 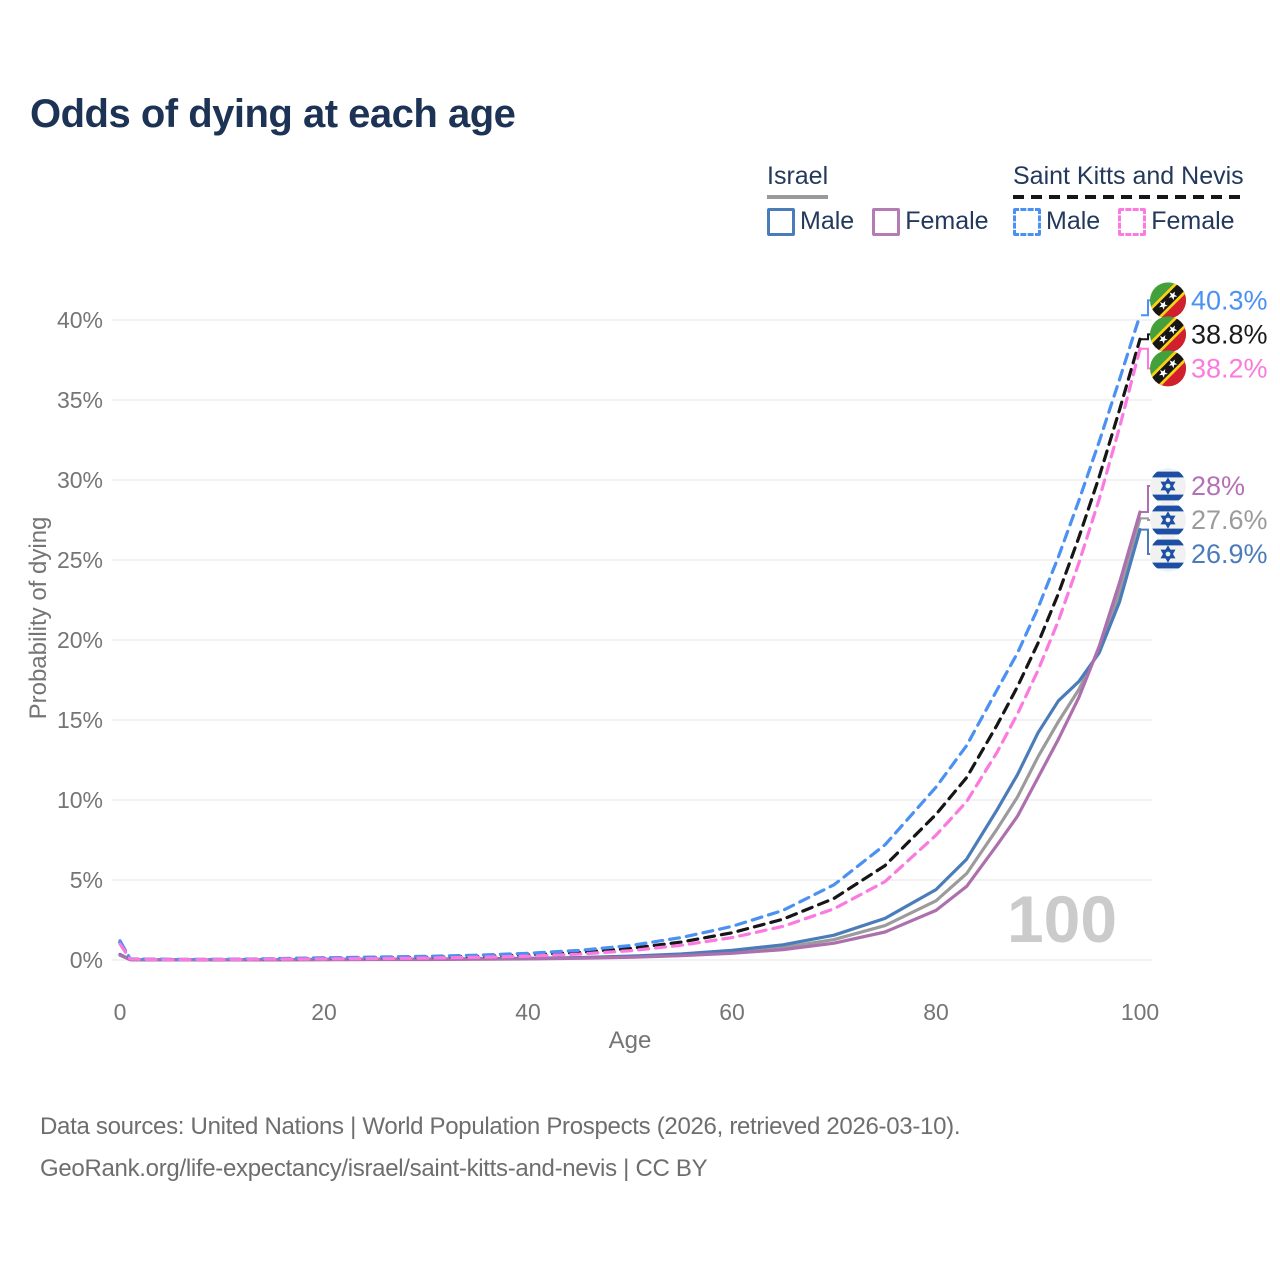 What do you see at coordinates (1229, 520) in the screenshot?
I see `end-value-label-israel: 27.6%` at bounding box center [1229, 520].